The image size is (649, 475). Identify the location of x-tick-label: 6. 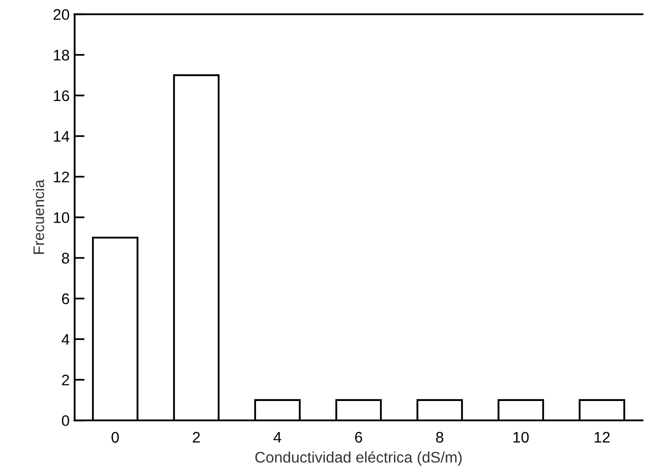
(358, 437).